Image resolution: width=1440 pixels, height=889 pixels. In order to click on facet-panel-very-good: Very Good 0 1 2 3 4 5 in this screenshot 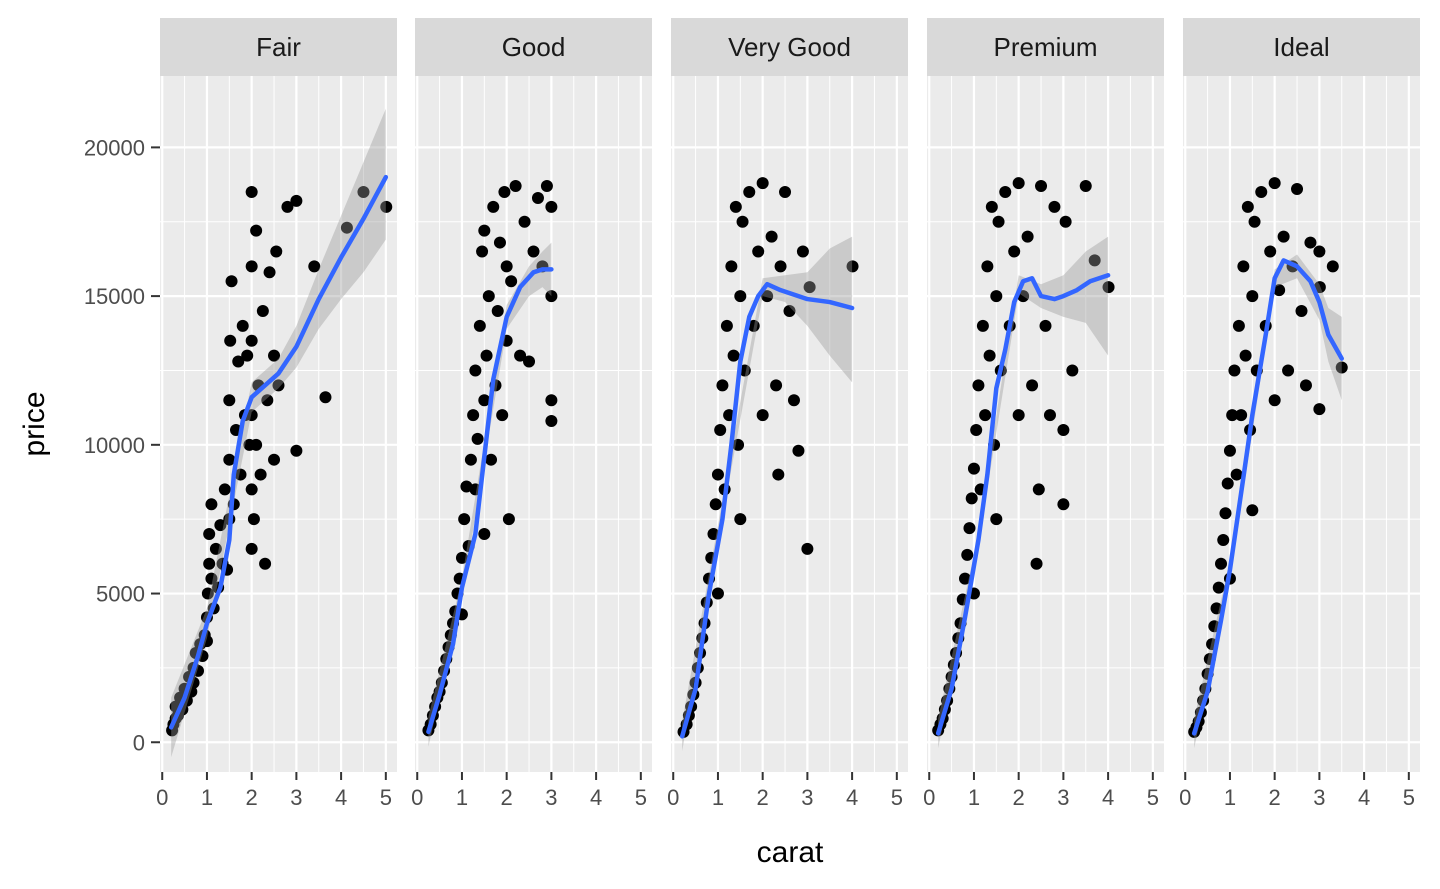, I will do `click(787, 414)`.